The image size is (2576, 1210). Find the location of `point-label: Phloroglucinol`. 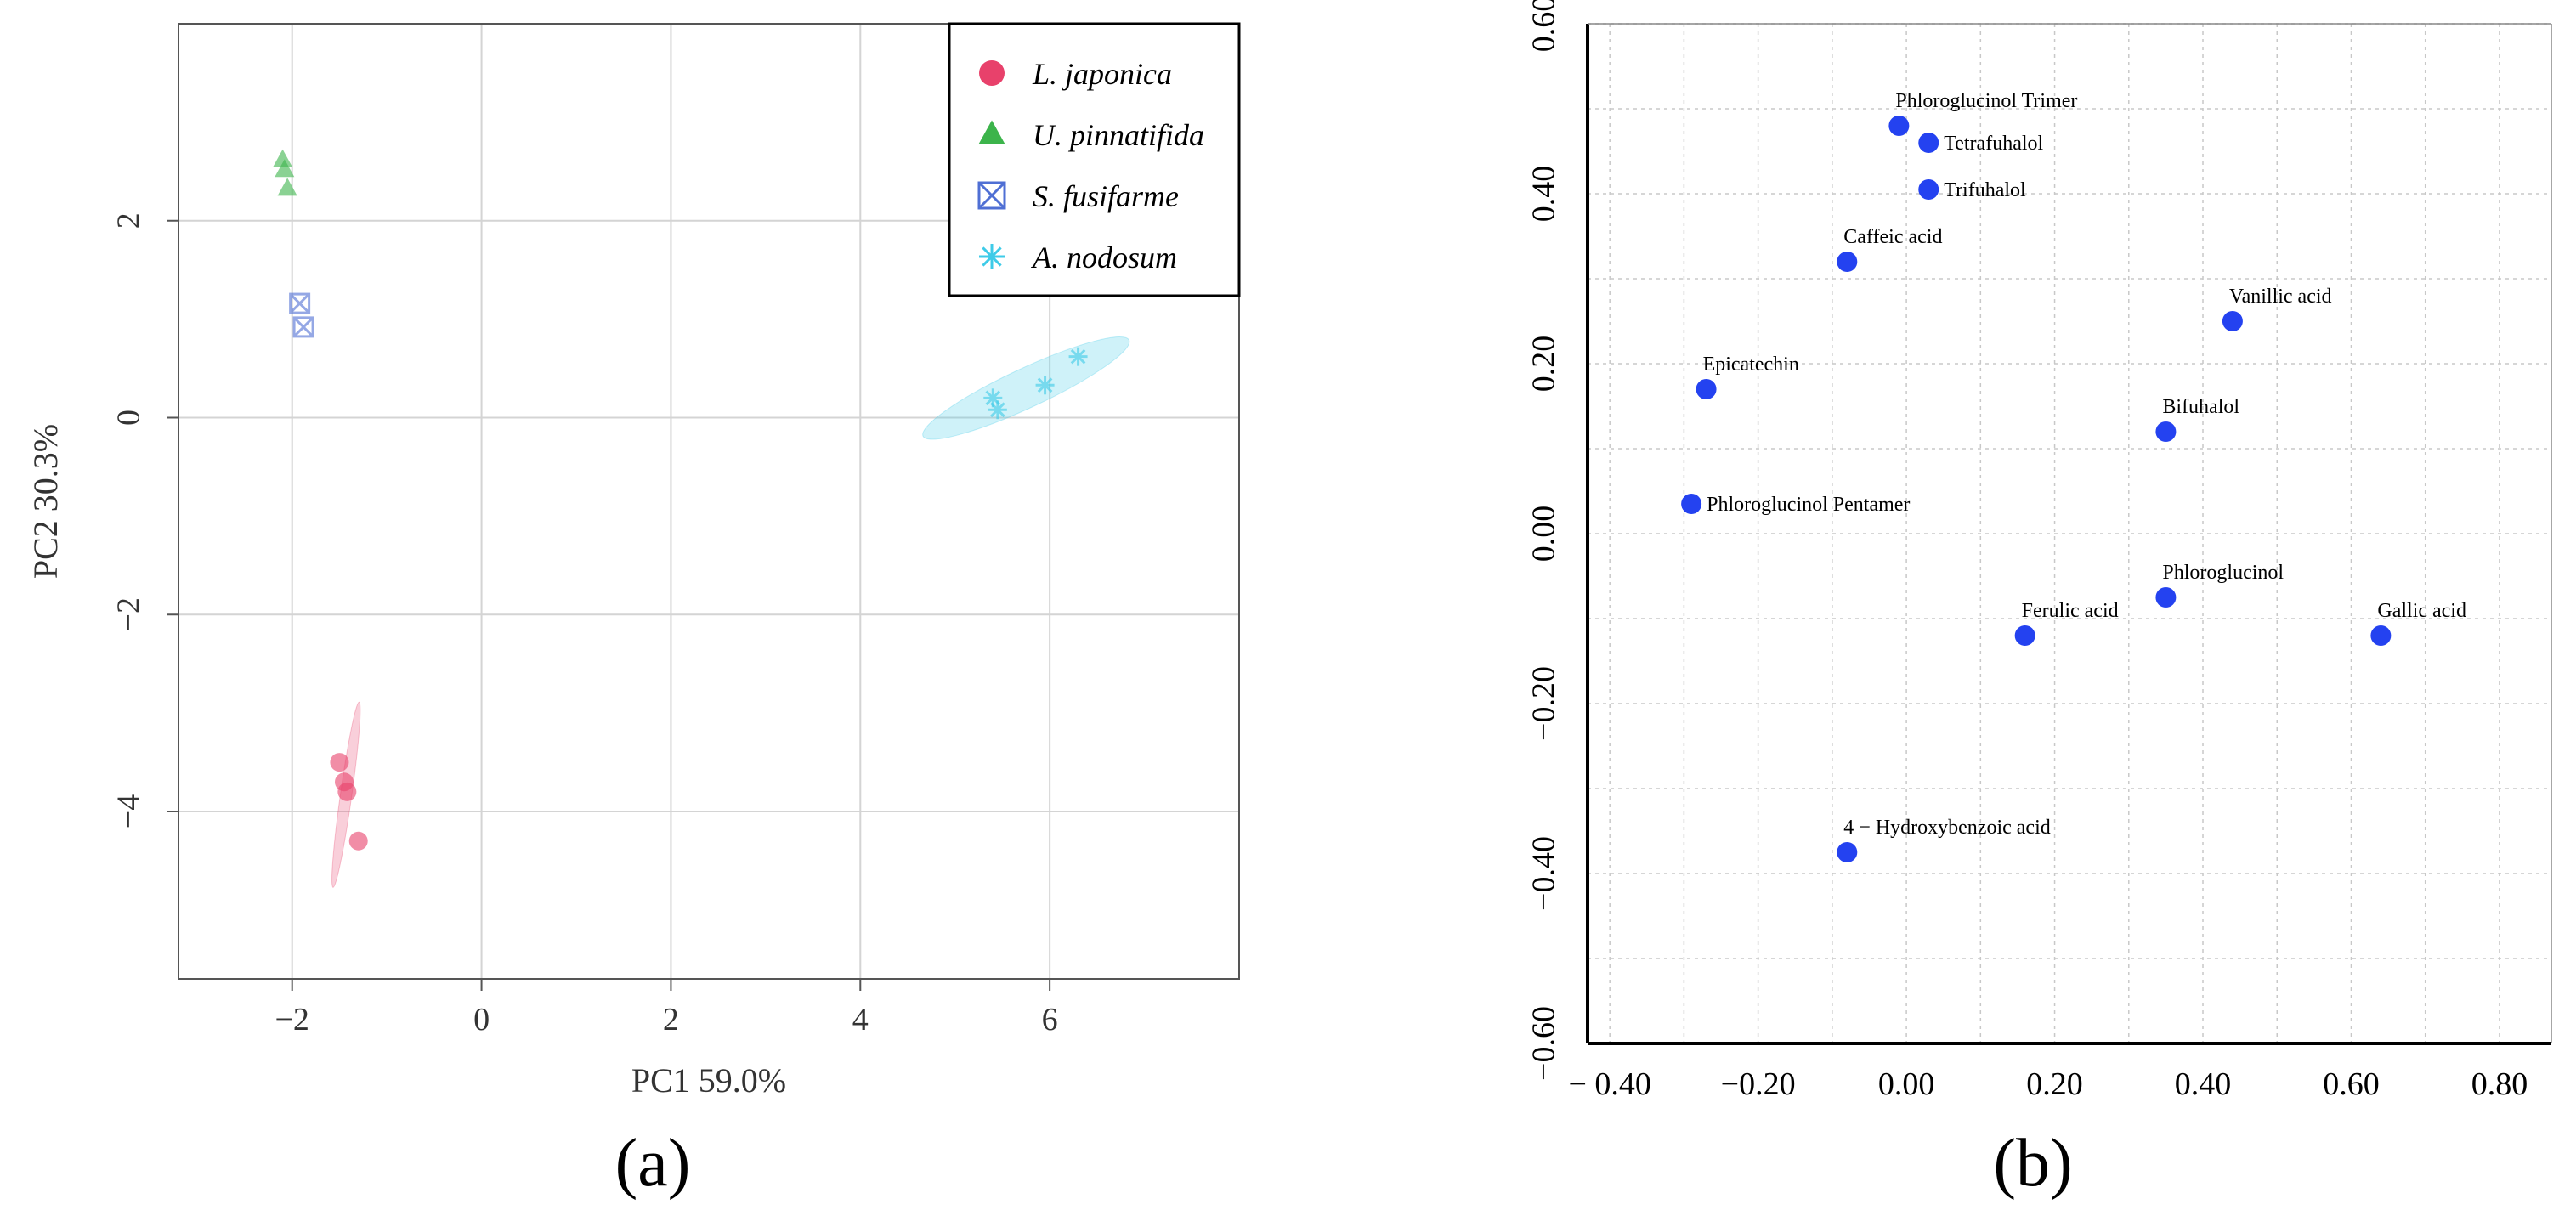

point-label: Phloroglucinol is located at coordinates (2223, 573).